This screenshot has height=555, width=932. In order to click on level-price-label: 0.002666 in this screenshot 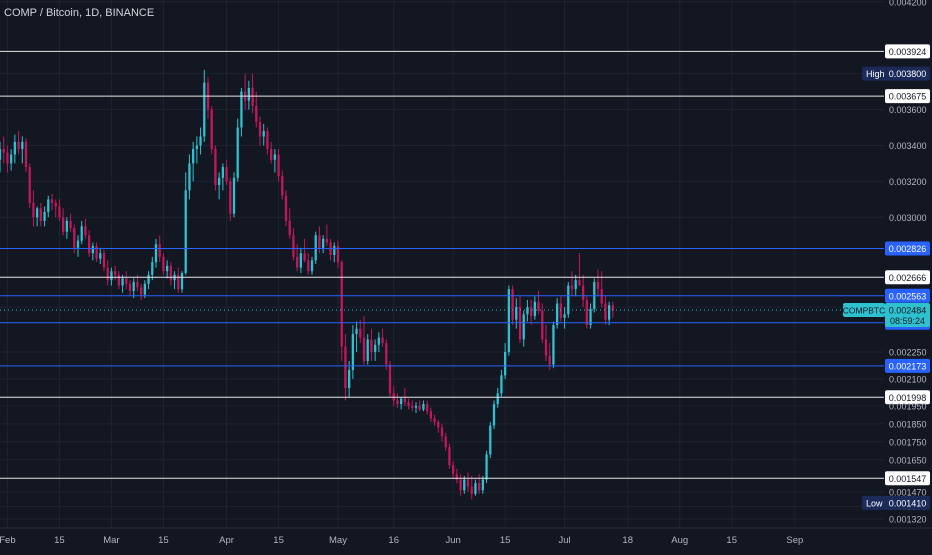, I will do `click(907, 277)`.